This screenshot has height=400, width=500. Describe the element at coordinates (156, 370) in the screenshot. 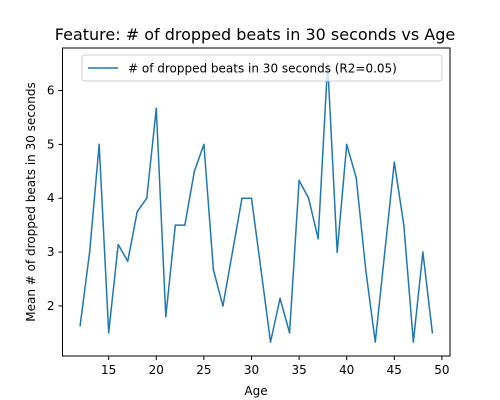

I see `x-tick-label: 20` at that location.